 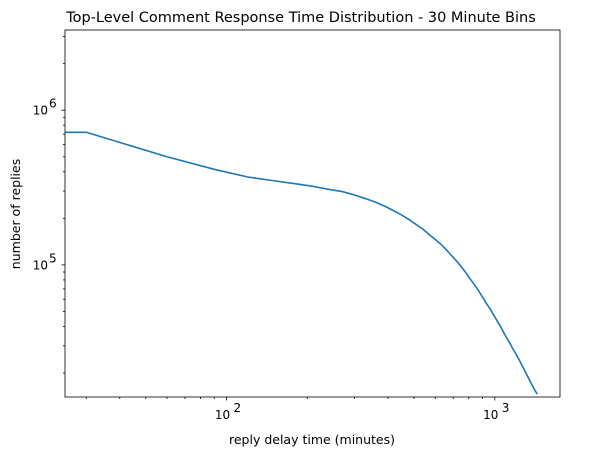 What do you see at coordinates (15, 214) in the screenshot?
I see `y-axis-label: number of replies` at bounding box center [15, 214].